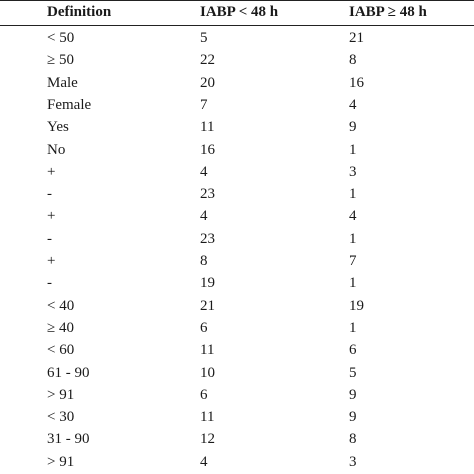  I want to click on table-row: ≥ 50 22 8, so click(237, 60).